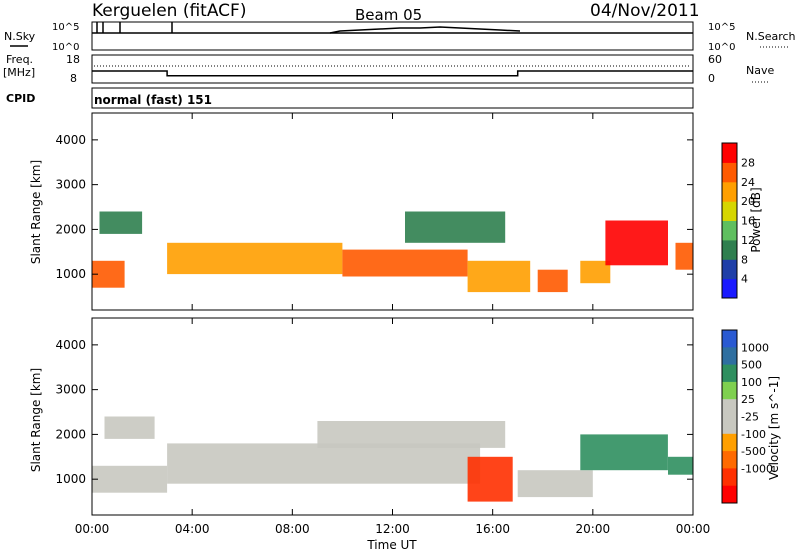 The image size is (800, 554). What do you see at coordinates (19, 72) in the screenshot?
I see `freq-label-2: [MHz]` at bounding box center [19, 72].